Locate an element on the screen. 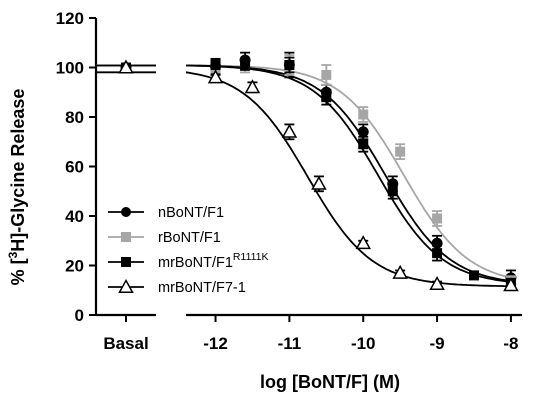 Image resolution: width=550 pixels, height=400 pixels. x-tick-label: -9 is located at coordinates (437, 343).